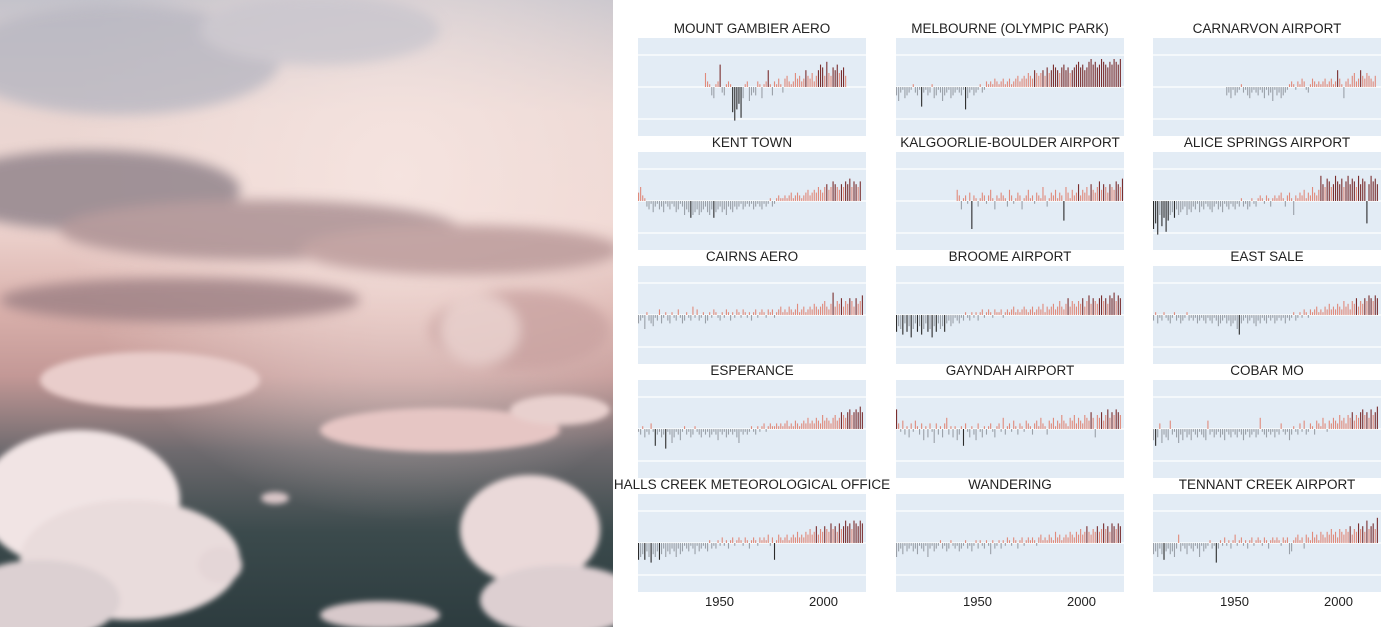  Describe the element at coordinates (752, 192) in the screenshot. I see `station-panel: KENT TOWN` at that location.